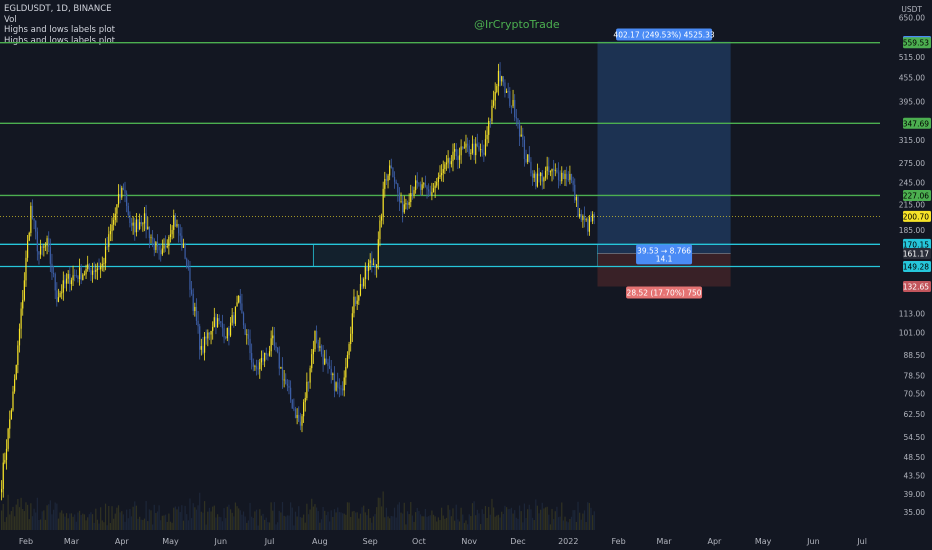 The height and width of the screenshot is (550, 932). What do you see at coordinates (10, 19) in the screenshot?
I see `volume-legend: Vol` at bounding box center [10, 19].